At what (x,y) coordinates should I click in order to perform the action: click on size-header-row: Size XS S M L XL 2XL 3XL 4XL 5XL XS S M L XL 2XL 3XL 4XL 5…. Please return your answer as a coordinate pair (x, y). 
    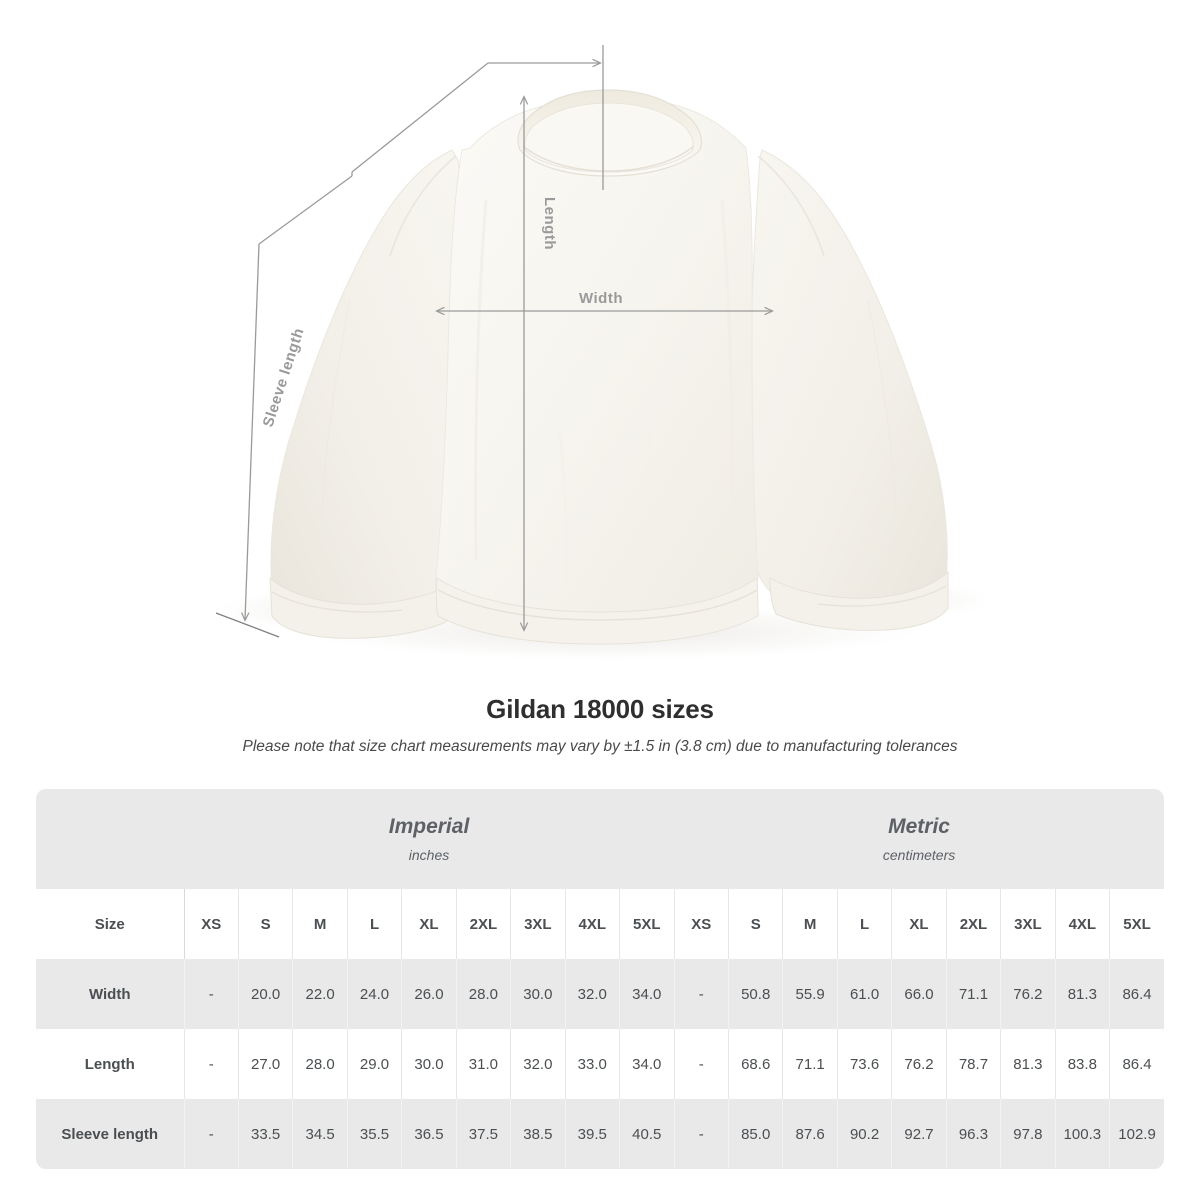
    Looking at the image, I should click on (600, 924).